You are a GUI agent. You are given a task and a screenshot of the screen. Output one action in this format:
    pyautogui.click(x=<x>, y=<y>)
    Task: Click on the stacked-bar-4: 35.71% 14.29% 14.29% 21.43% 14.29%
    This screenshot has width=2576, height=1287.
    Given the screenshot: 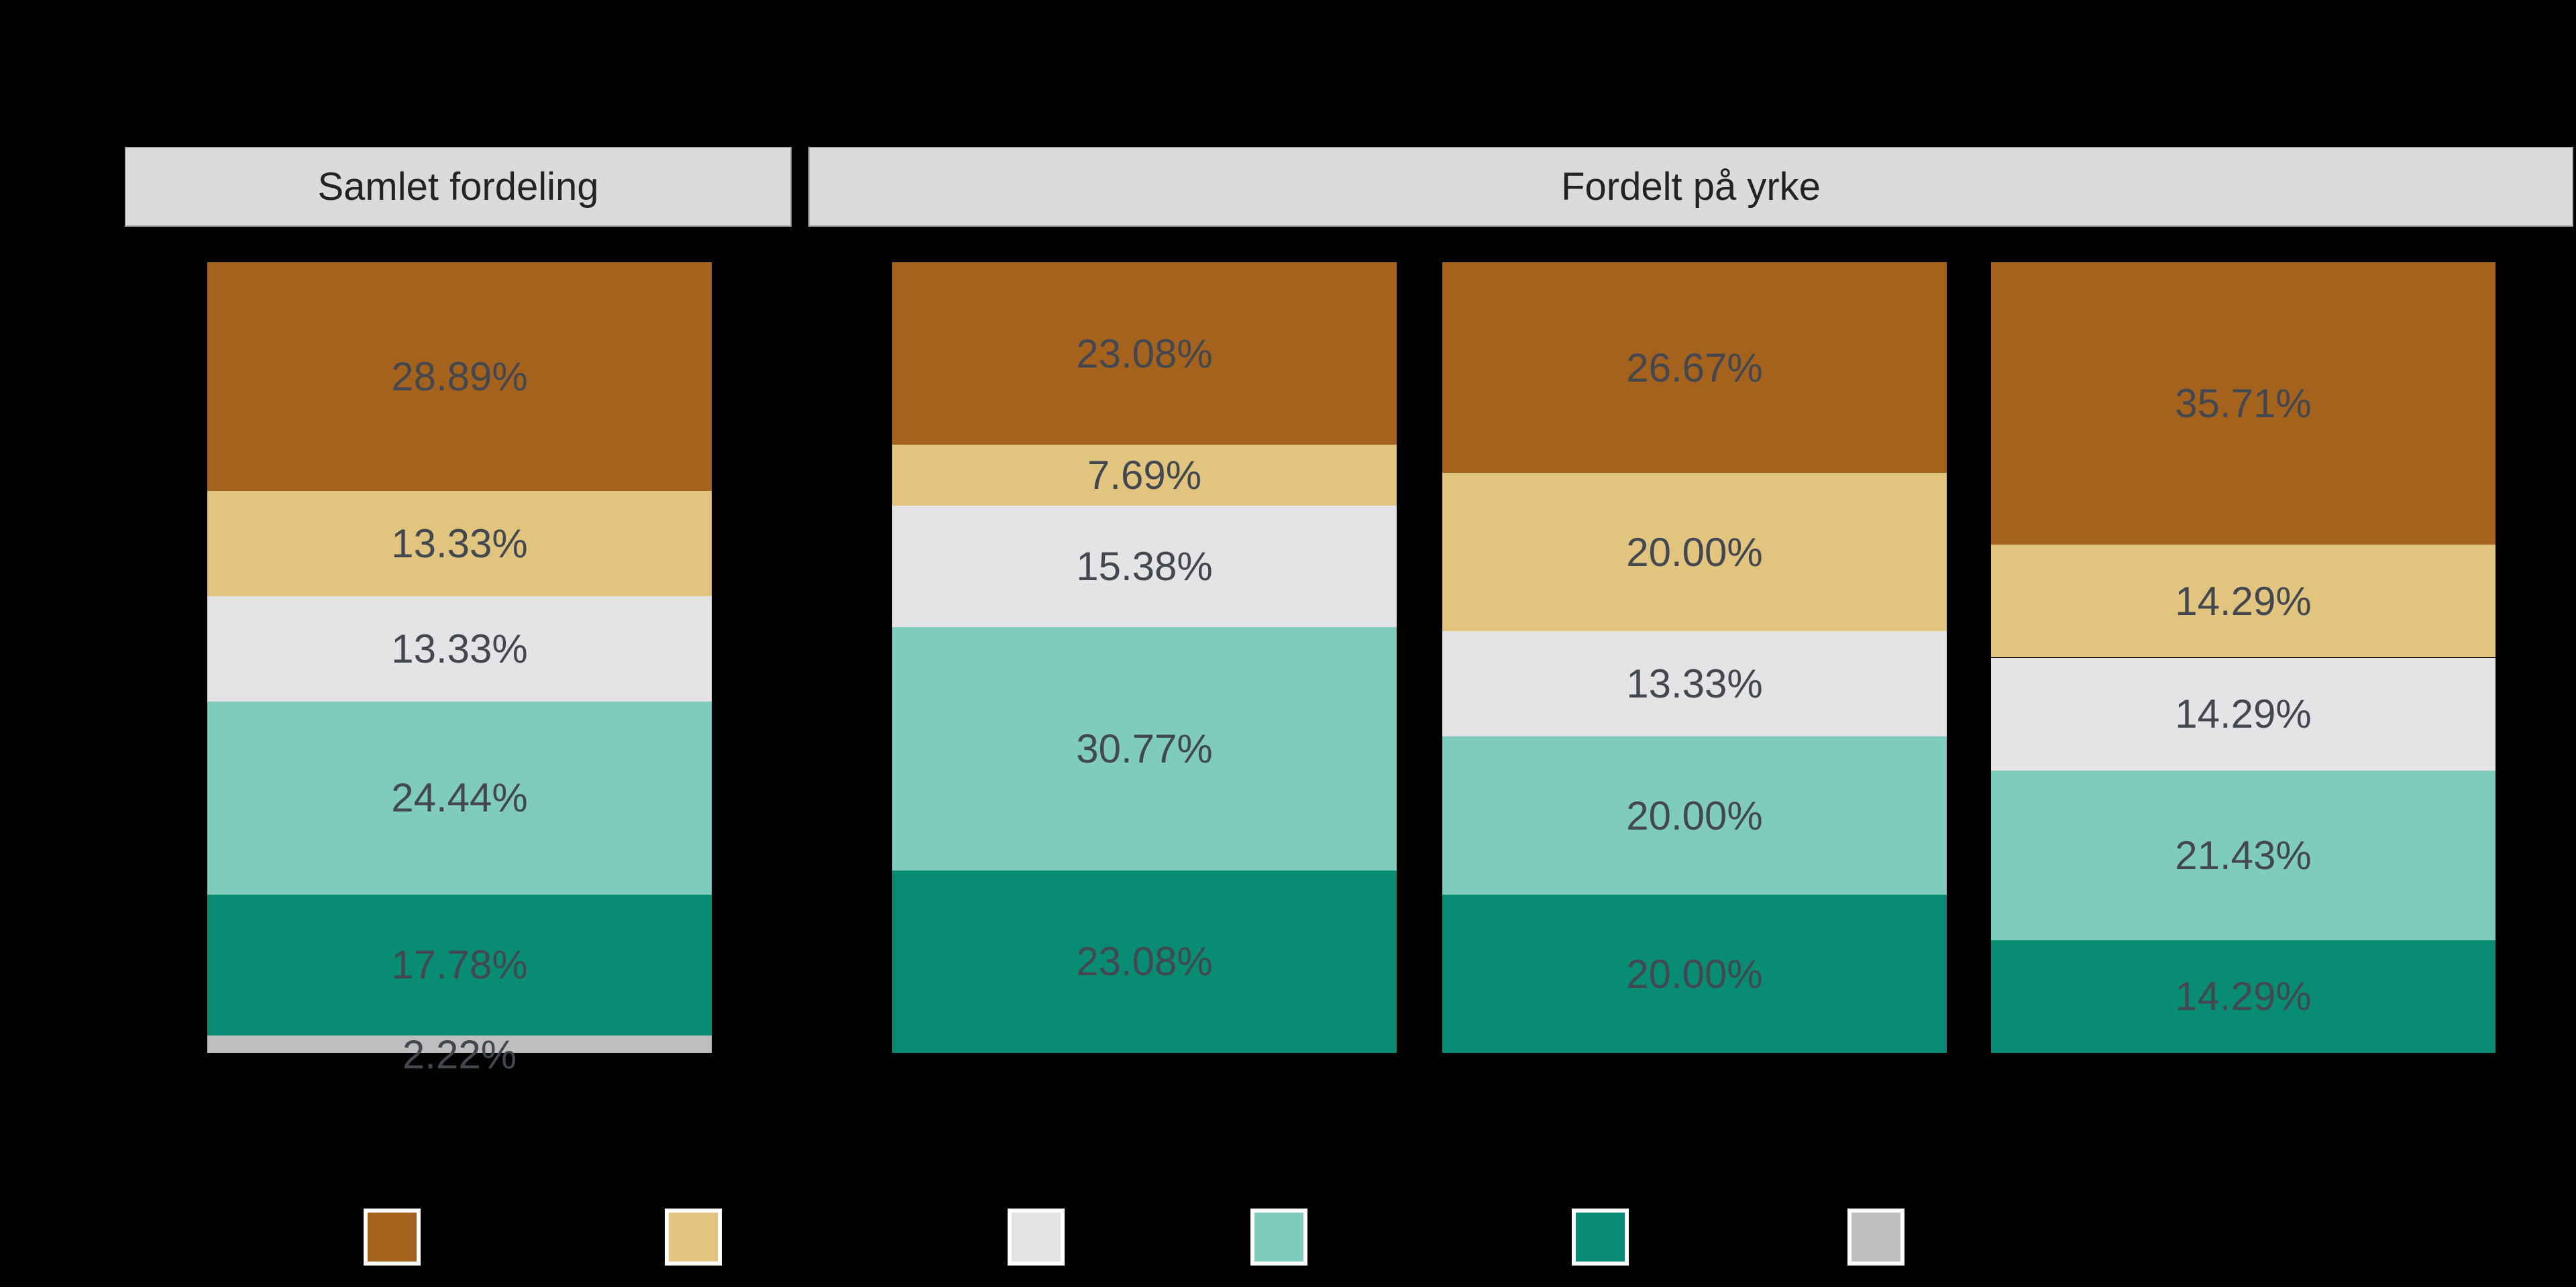 What is the action you would take?
    pyautogui.click(x=2243, y=658)
    